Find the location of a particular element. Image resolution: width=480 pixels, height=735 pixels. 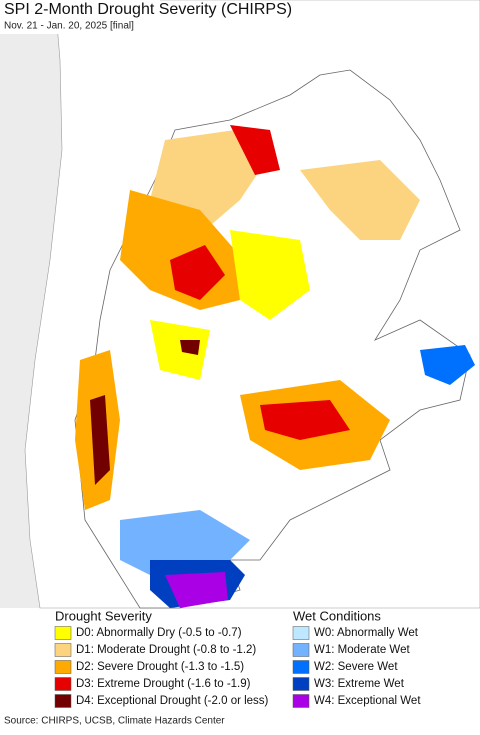

legend-label: W0: Abnormally Wet is located at coordinates (366, 633).